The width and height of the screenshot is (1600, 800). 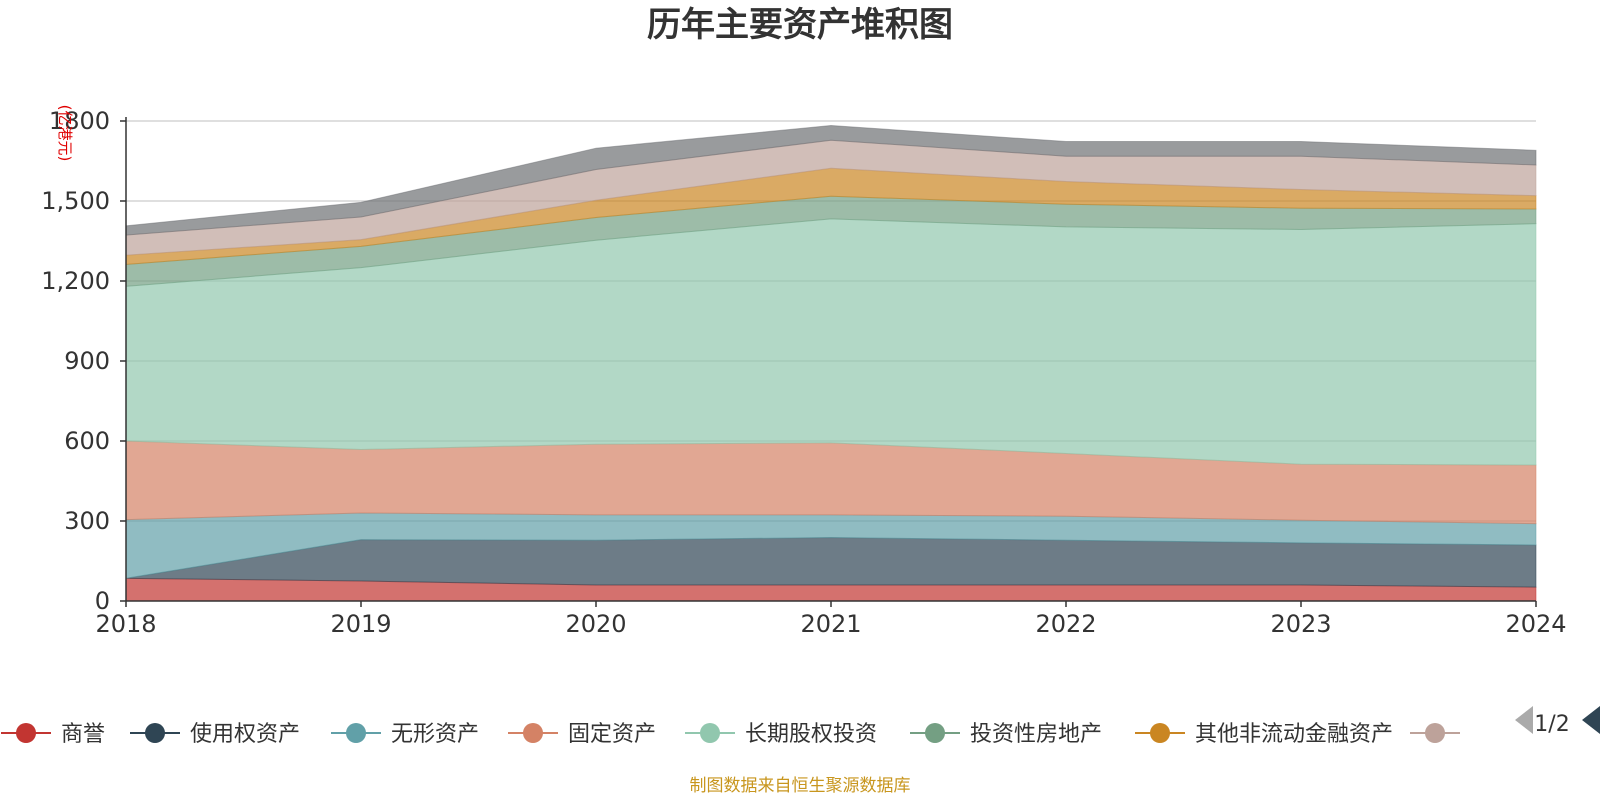 I want to click on legend-label: 长期股权投资, so click(x=811, y=734).